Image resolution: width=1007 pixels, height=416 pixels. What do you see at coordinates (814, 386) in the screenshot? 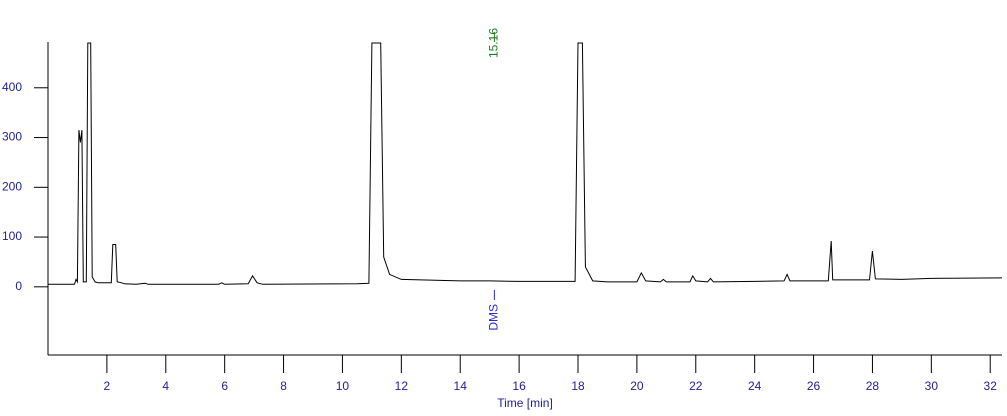
I see `x-tick-label: 26` at bounding box center [814, 386].